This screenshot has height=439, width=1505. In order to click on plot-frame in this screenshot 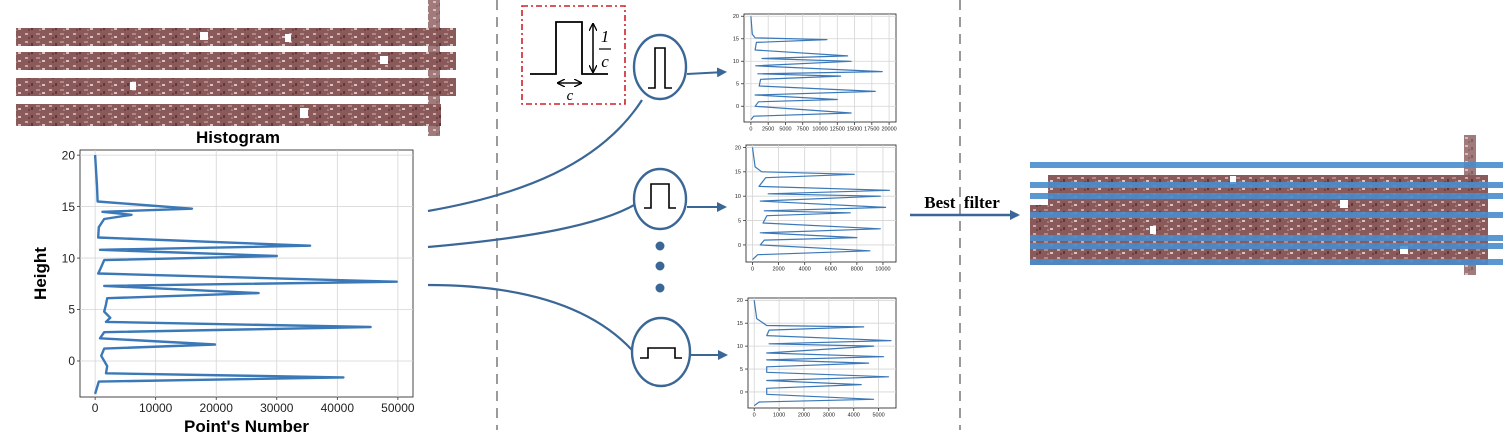, I will do `click(821, 203)`.